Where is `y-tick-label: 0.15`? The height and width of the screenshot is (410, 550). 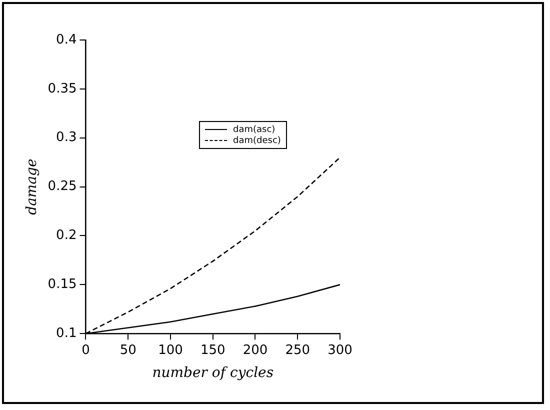
y-tick-label: 0.15 is located at coordinates (62, 284).